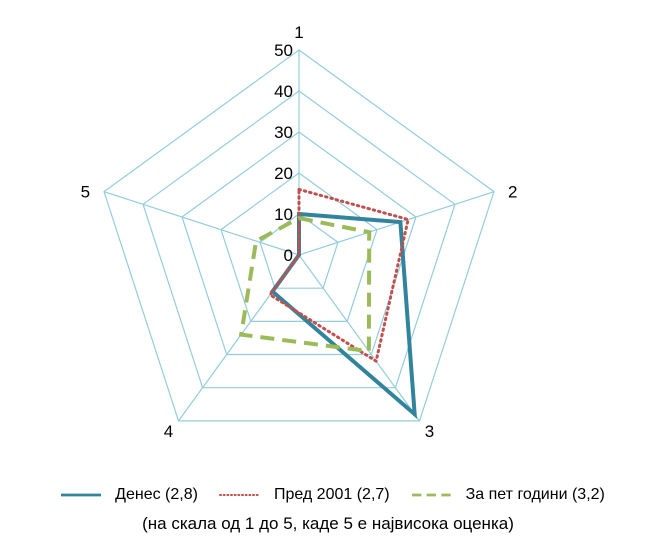 This screenshot has height=541, width=656. Describe the element at coordinates (429, 431) in the screenshot. I see `axis-label-3: 3` at that location.